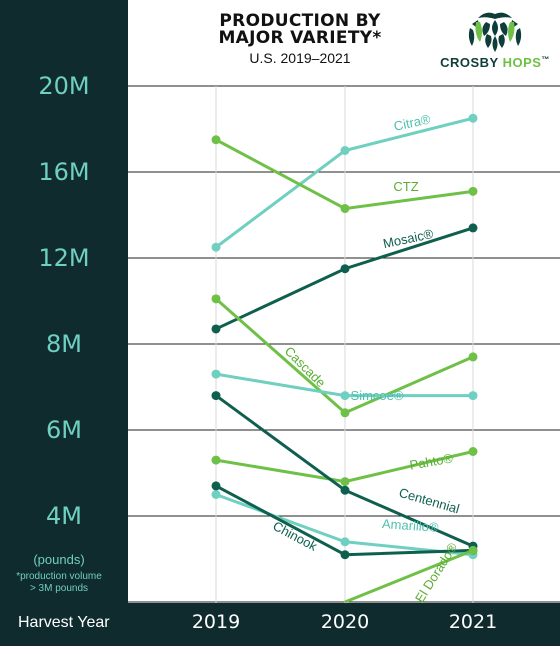 Image resolution: width=560 pixels, height=646 pixels. What do you see at coordinates (64, 86) in the screenshot?
I see `y-tick-label: 20M` at bounding box center [64, 86].